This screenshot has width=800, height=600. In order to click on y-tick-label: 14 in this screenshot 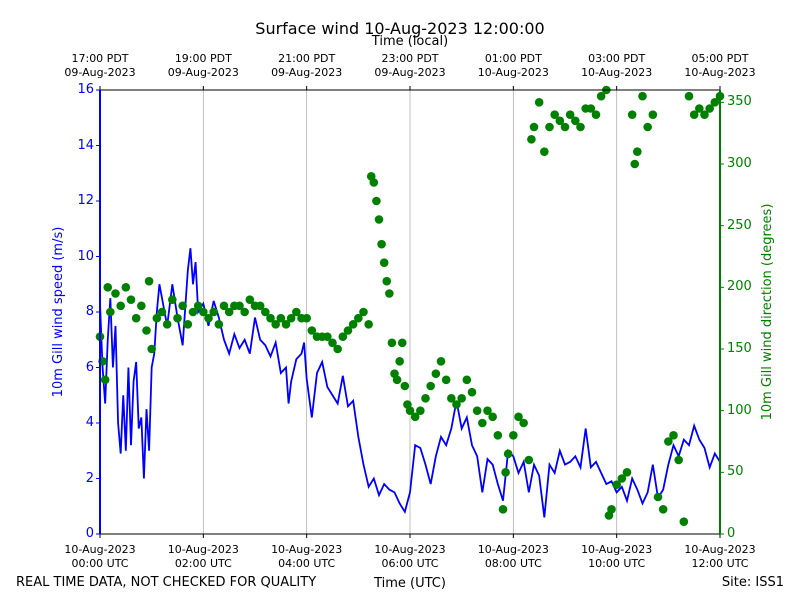, I will do `click(85, 145)`.